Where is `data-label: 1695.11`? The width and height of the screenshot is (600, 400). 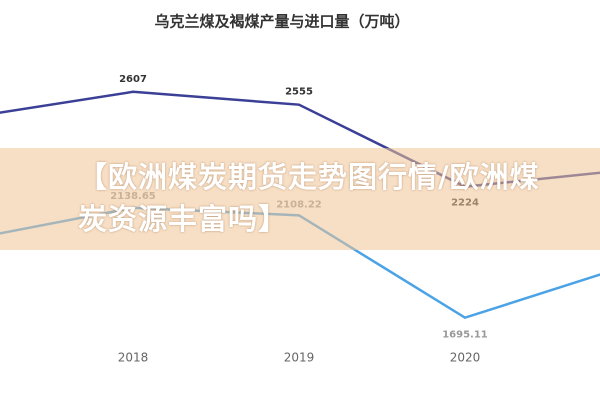
data-label: 1695.11 is located at coordinates (465, 335).